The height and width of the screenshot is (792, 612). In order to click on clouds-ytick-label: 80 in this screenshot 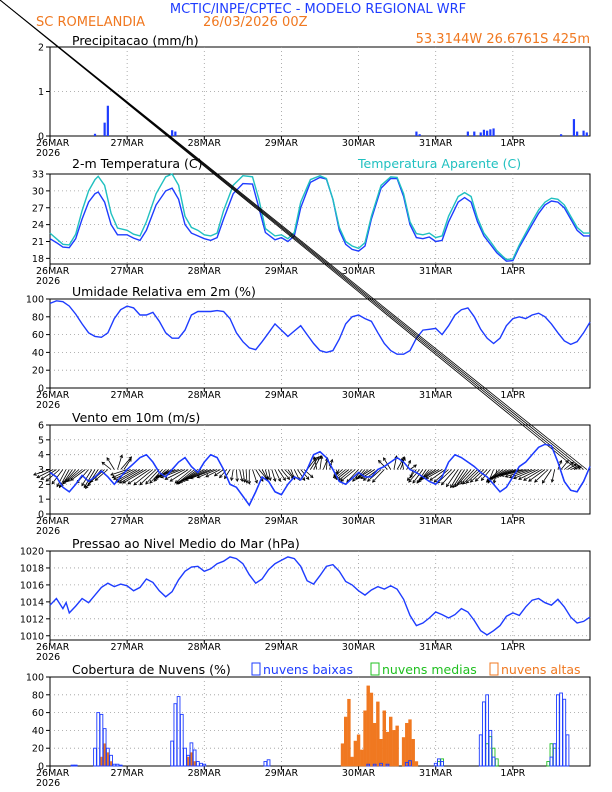, I will do `click(38, 695)`.